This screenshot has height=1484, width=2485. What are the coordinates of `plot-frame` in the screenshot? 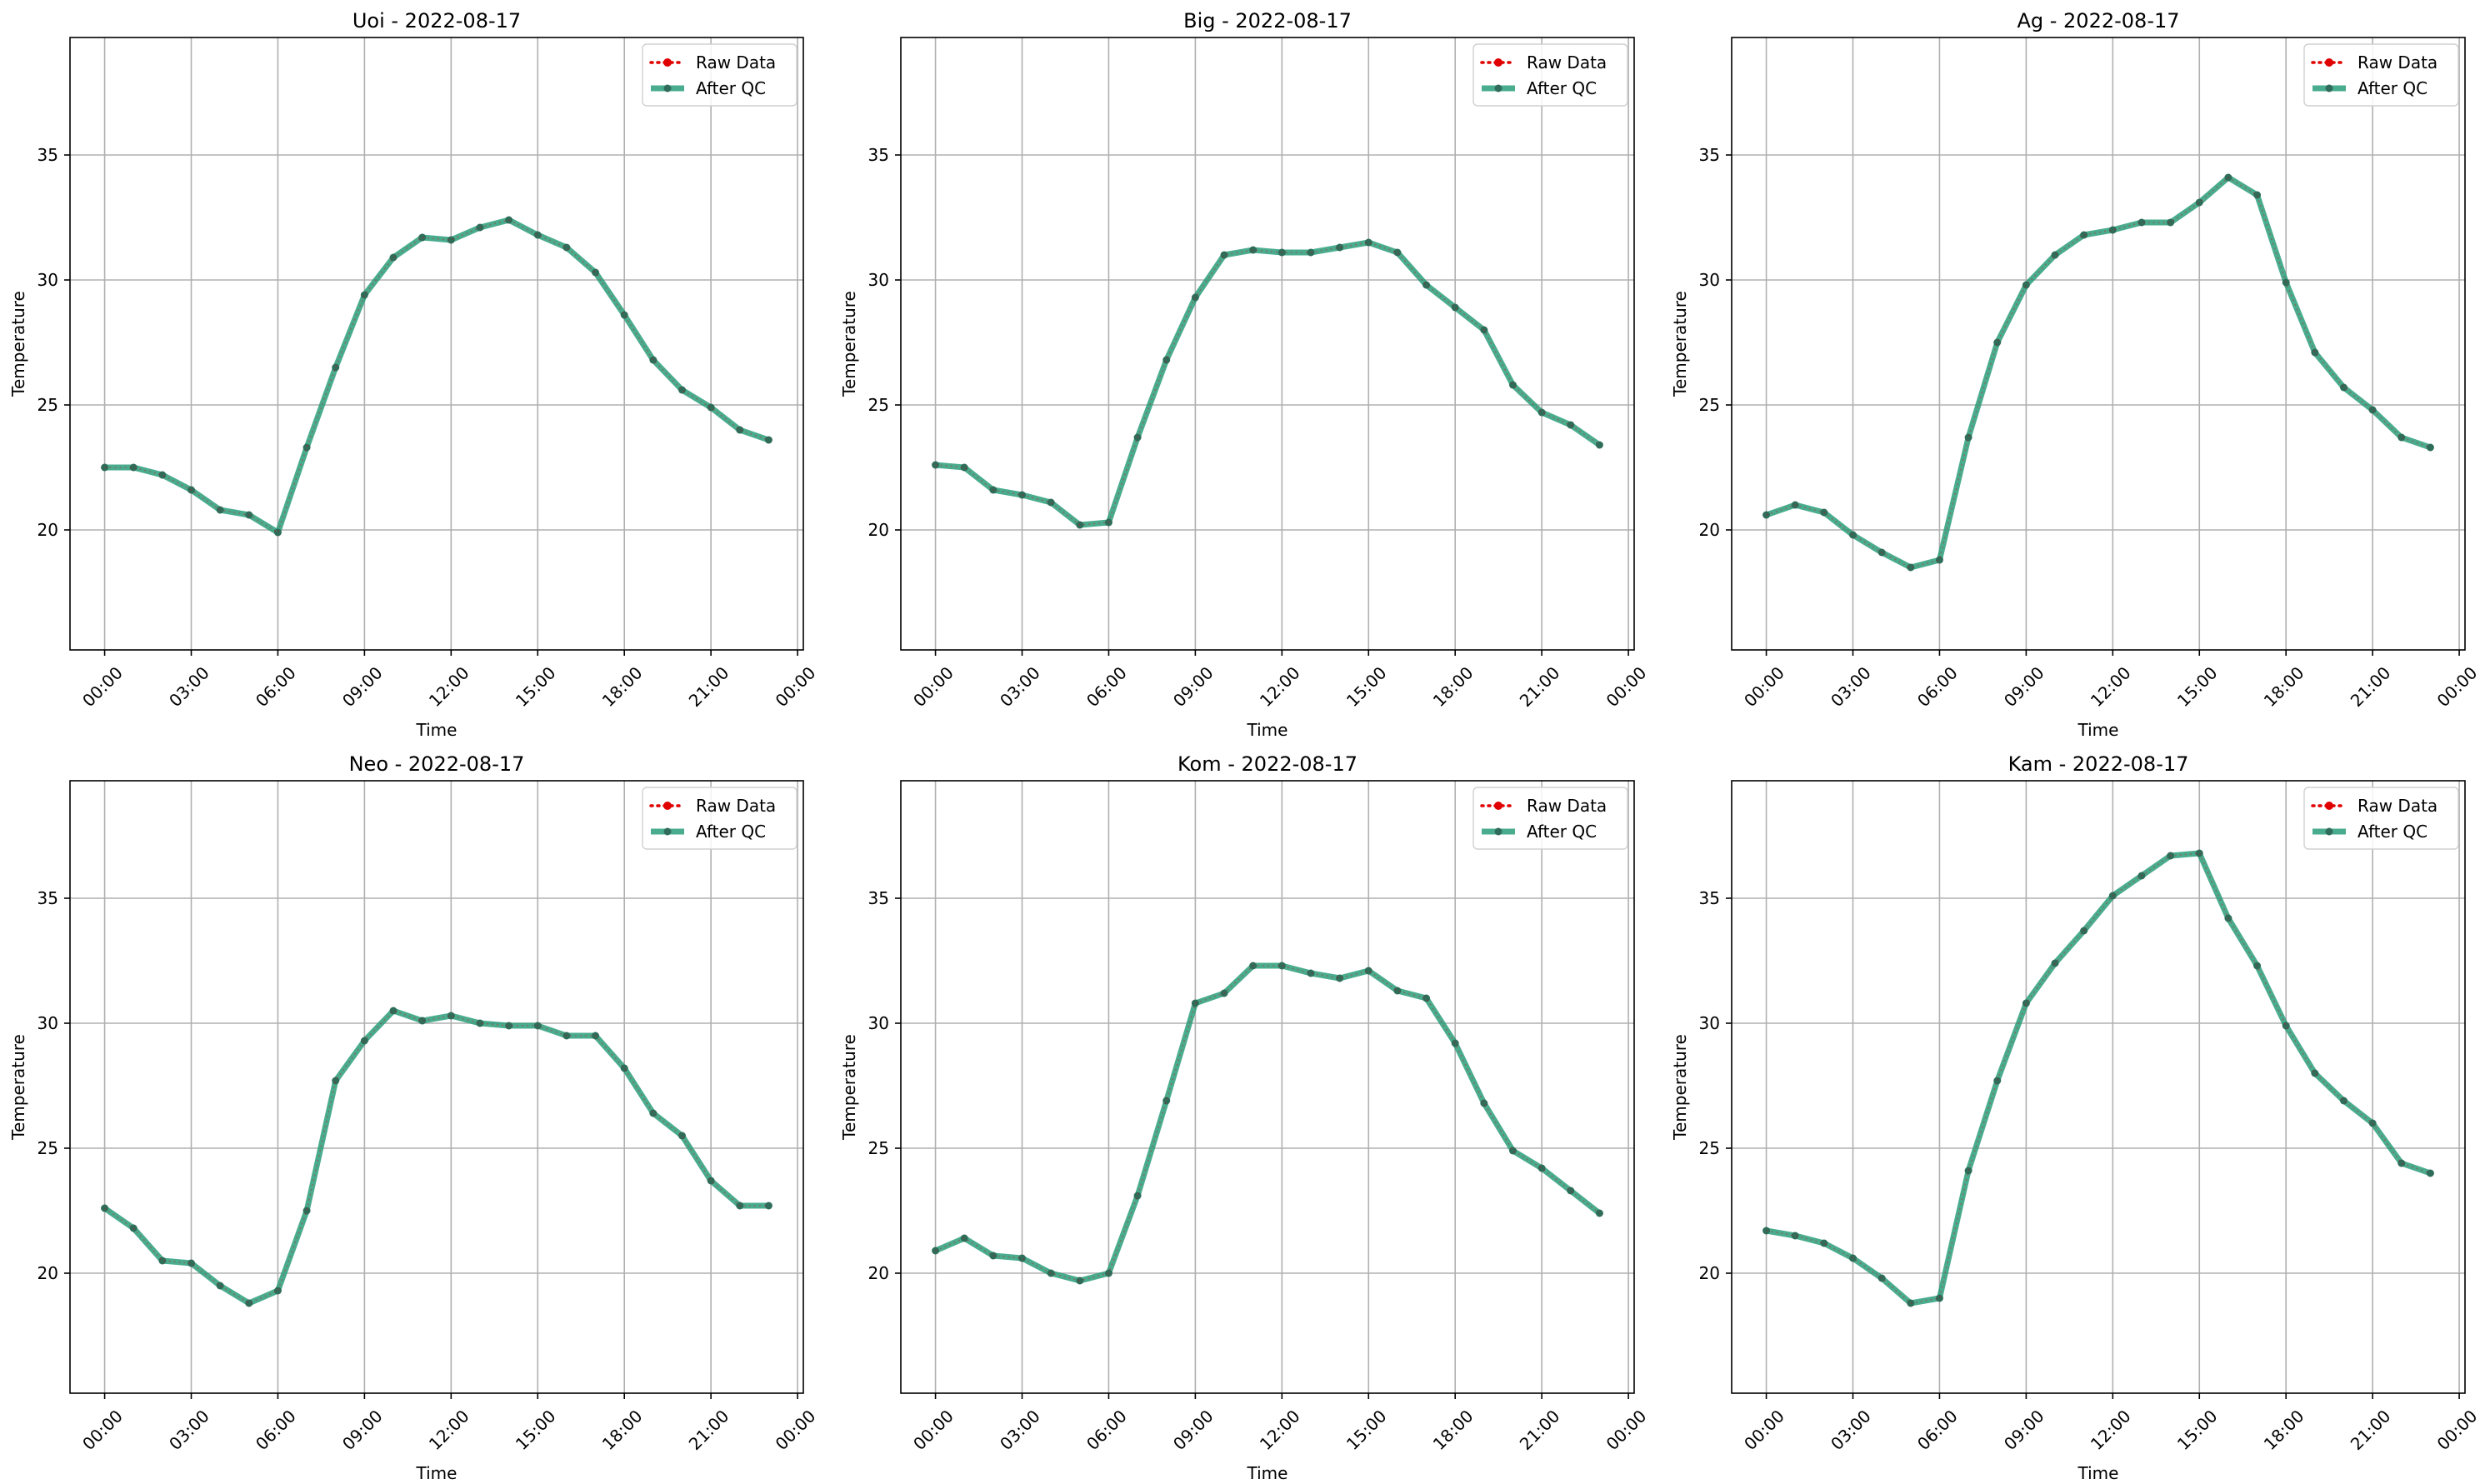 It's located at (2098, 344).